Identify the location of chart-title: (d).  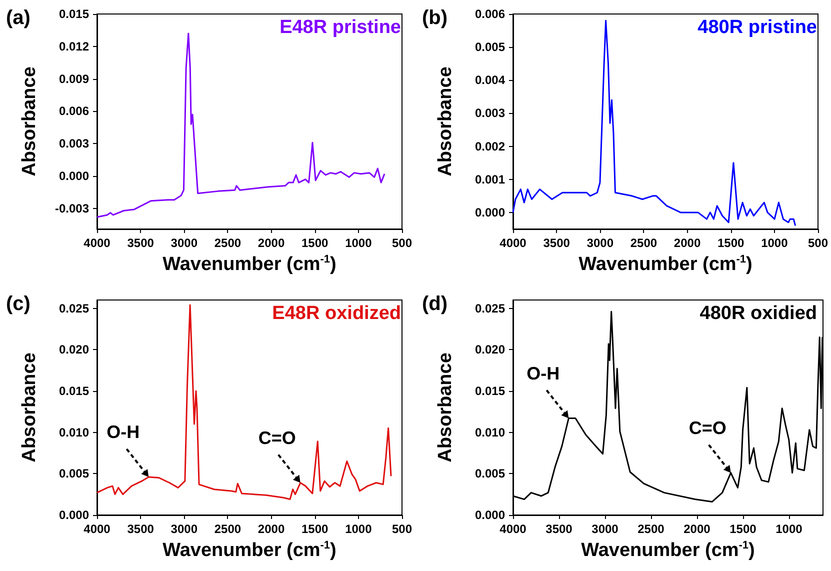
(435, 304).